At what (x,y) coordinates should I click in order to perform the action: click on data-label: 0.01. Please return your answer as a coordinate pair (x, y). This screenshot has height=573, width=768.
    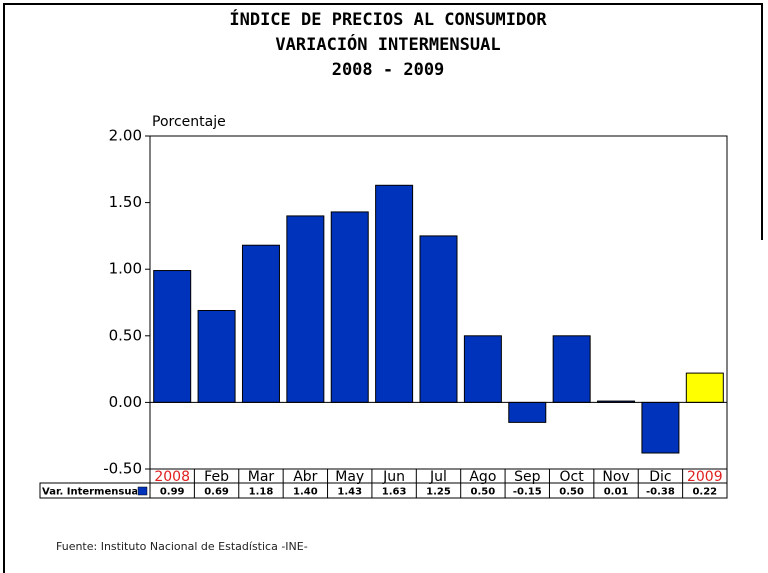
    Looking at the image, I should click on (616, 492).